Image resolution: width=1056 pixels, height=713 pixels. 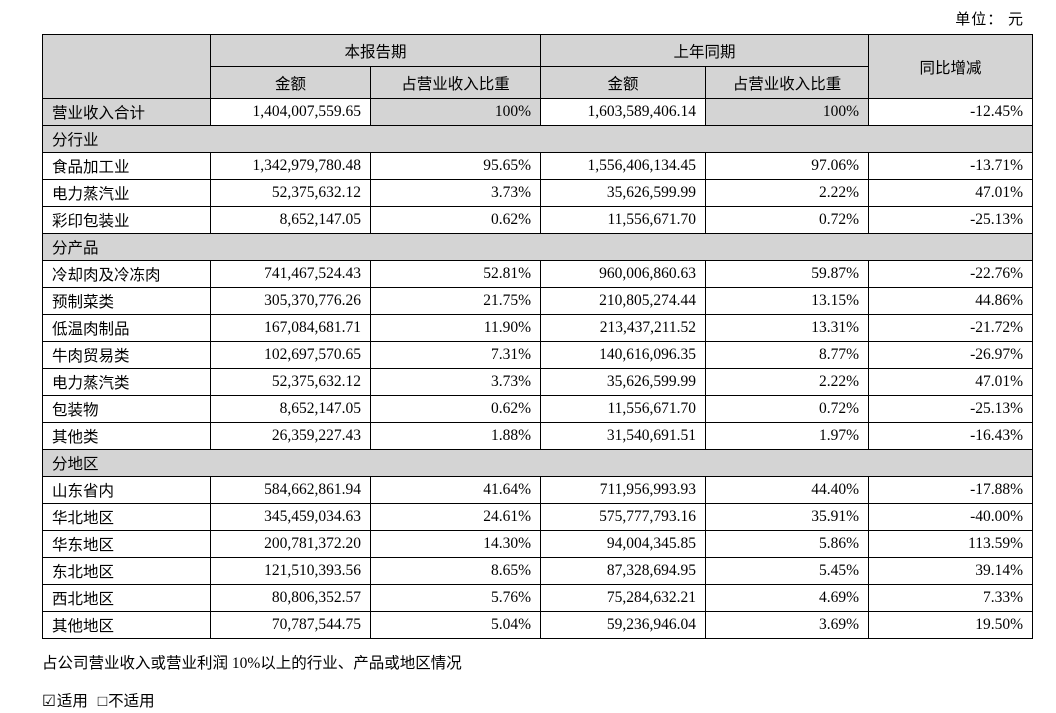 What do you see at coordinates (290, 82) in the screenshot?
I see `header-current-amount: 金额` at bounding box center [290, 82].